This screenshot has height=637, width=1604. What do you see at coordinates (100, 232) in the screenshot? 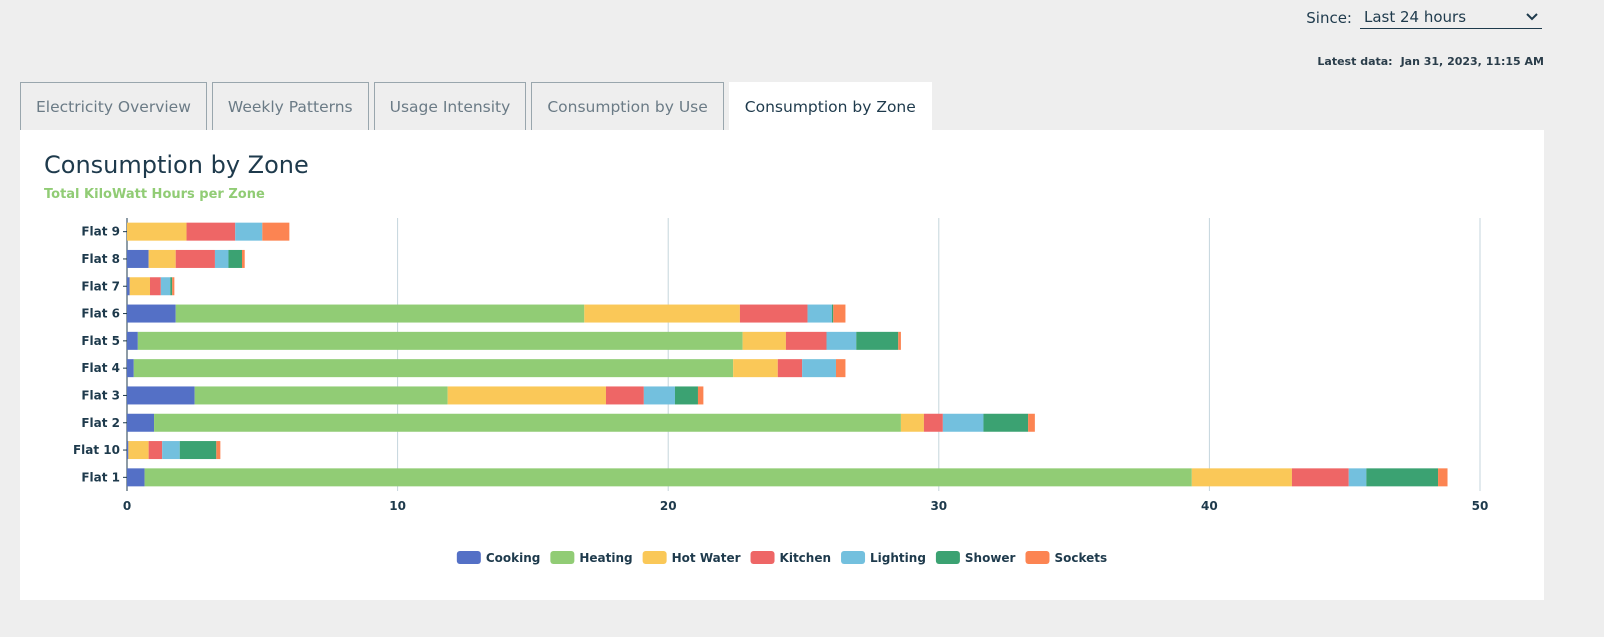
I see `y-tick-label: Flat 9` at bounding box center [100, 232].